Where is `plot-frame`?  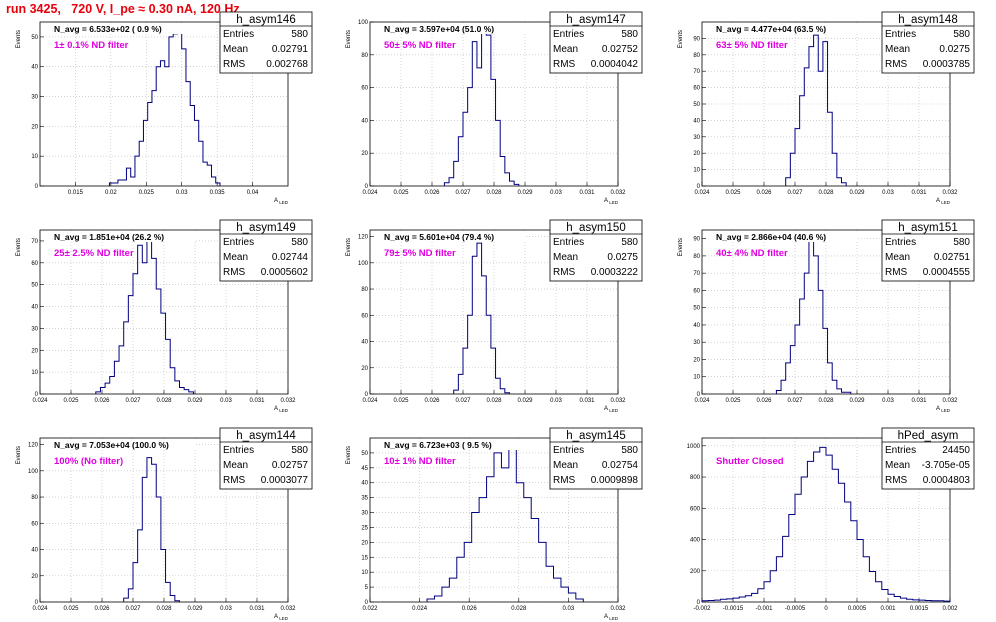 plot-frame is located at coordinates (494, 520).